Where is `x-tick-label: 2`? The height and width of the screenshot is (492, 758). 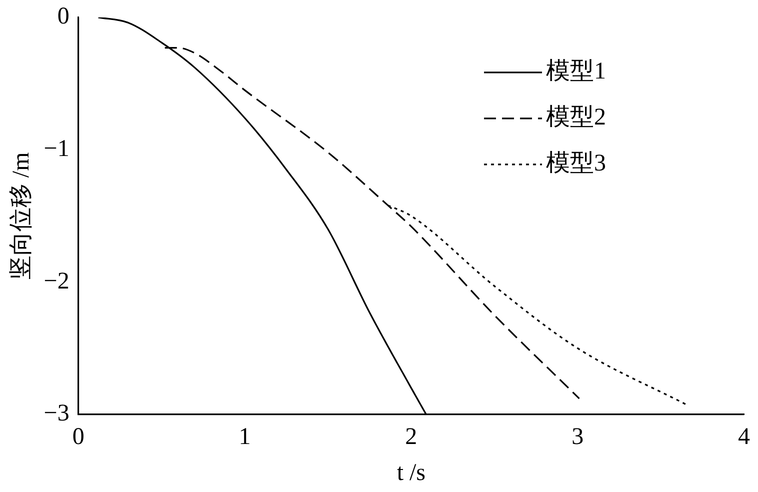
x-tick-label: 2 is located at coordinates (411, 437).